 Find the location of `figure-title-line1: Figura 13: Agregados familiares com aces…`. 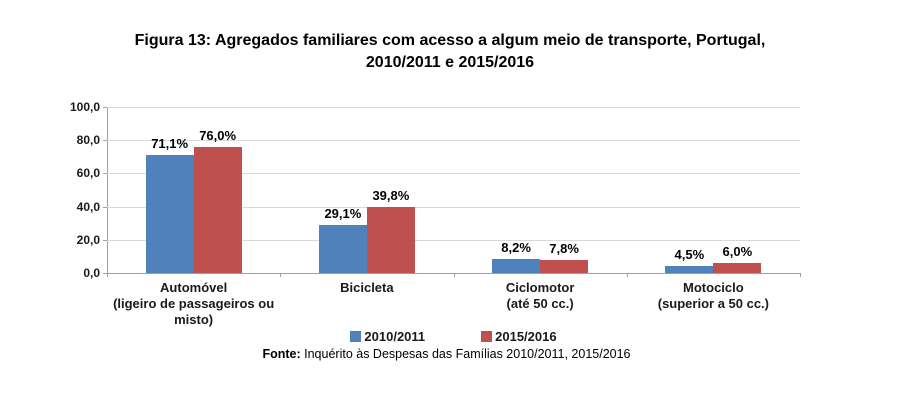

figure-title-line1: Figura 13: Agregados familiares com aces… is located at coordinates (450, 40).